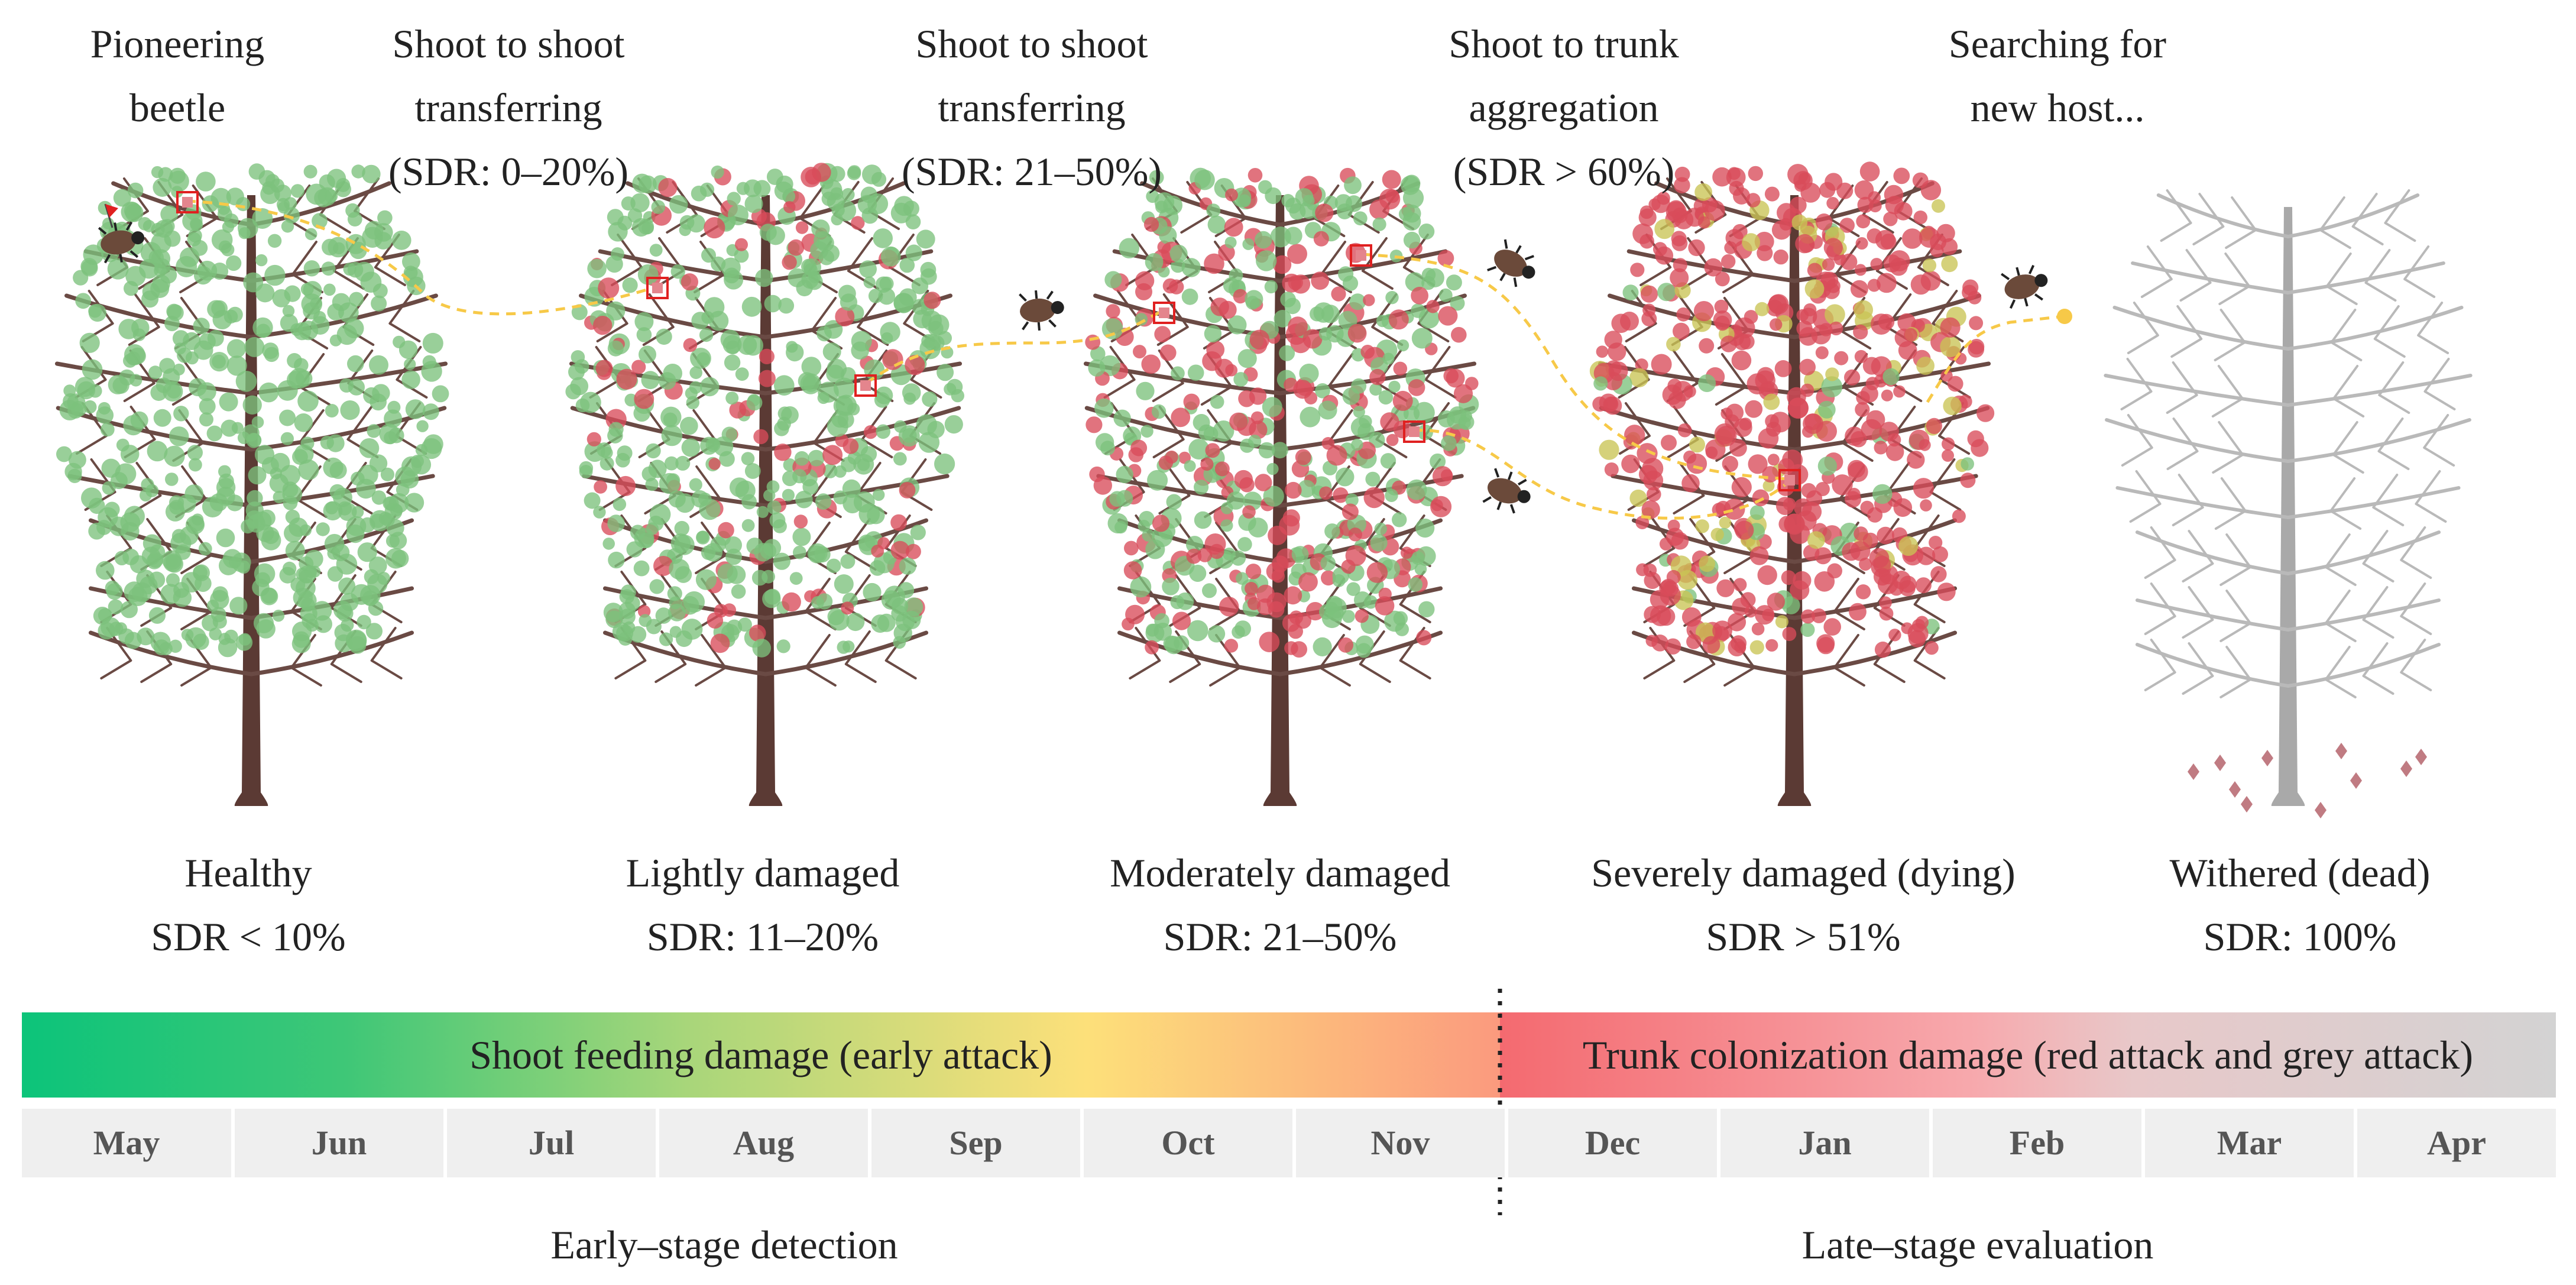  I want to click on stage-name: Severely damaged (dying), so click(1803, 872).